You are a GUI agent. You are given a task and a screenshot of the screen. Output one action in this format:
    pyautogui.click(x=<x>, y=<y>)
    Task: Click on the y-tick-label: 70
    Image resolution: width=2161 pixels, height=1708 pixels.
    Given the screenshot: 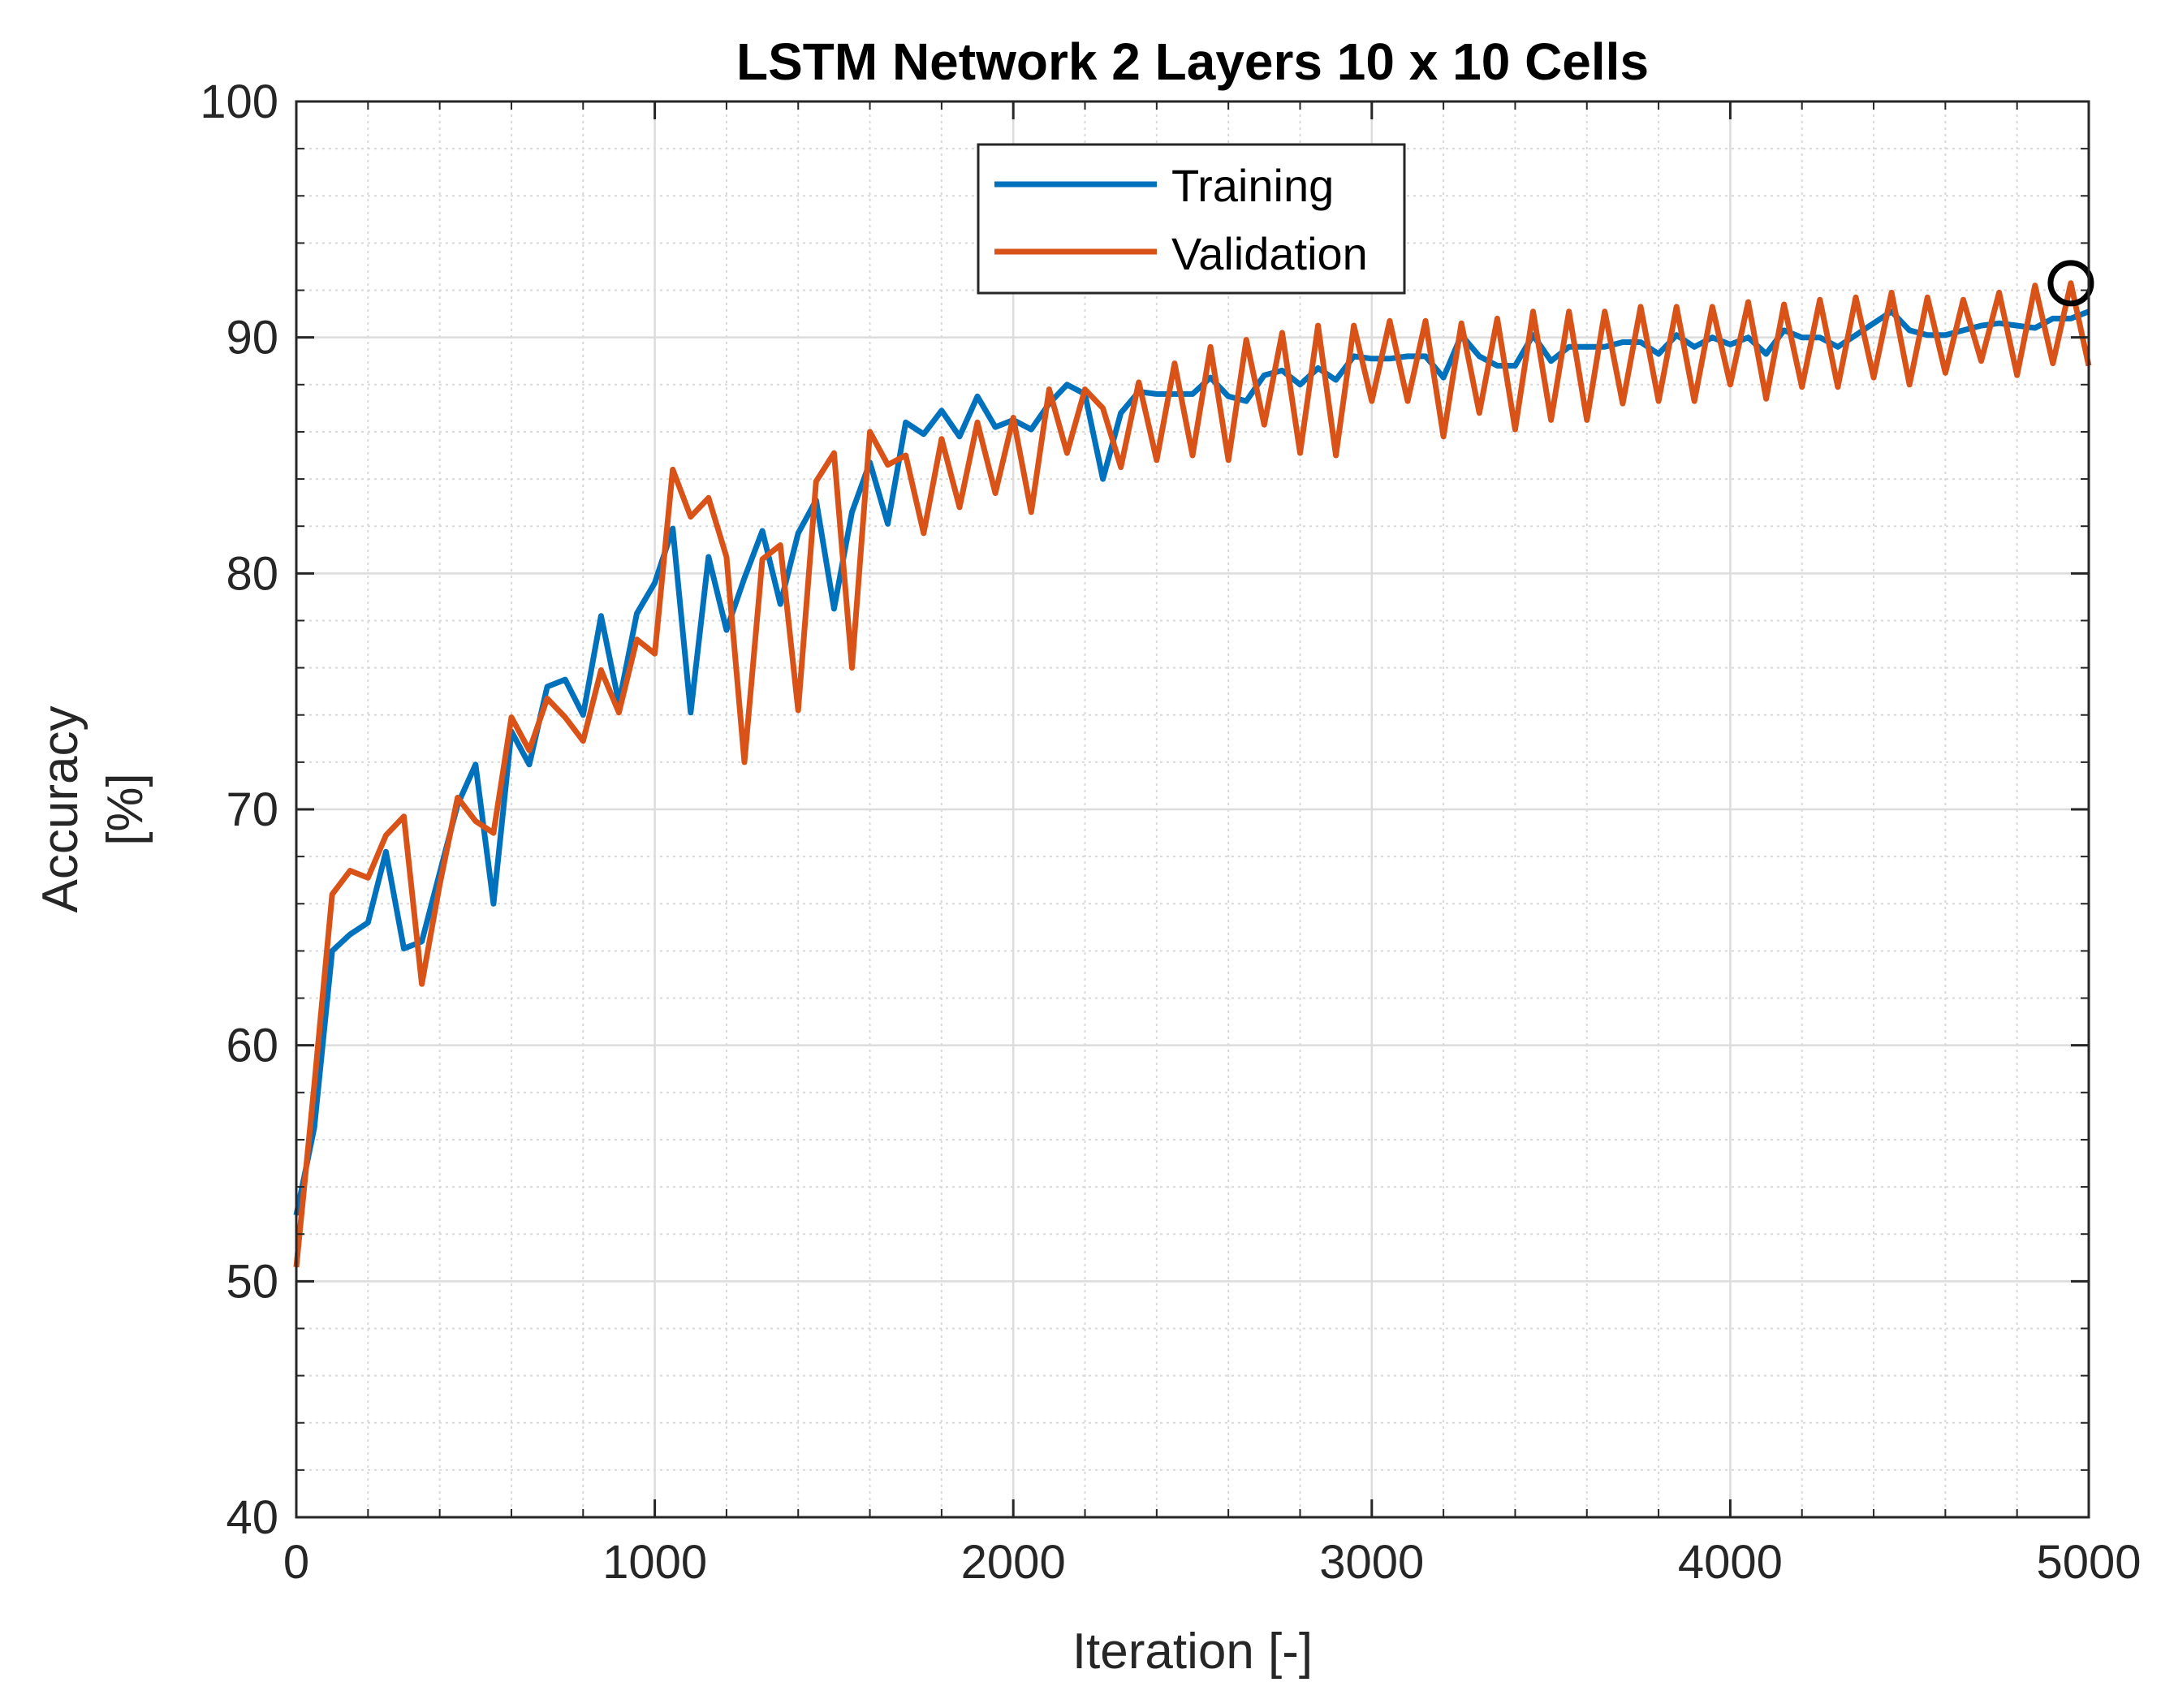 What is the action you would take?
    pyautogui.click(x=252, y=810)
    